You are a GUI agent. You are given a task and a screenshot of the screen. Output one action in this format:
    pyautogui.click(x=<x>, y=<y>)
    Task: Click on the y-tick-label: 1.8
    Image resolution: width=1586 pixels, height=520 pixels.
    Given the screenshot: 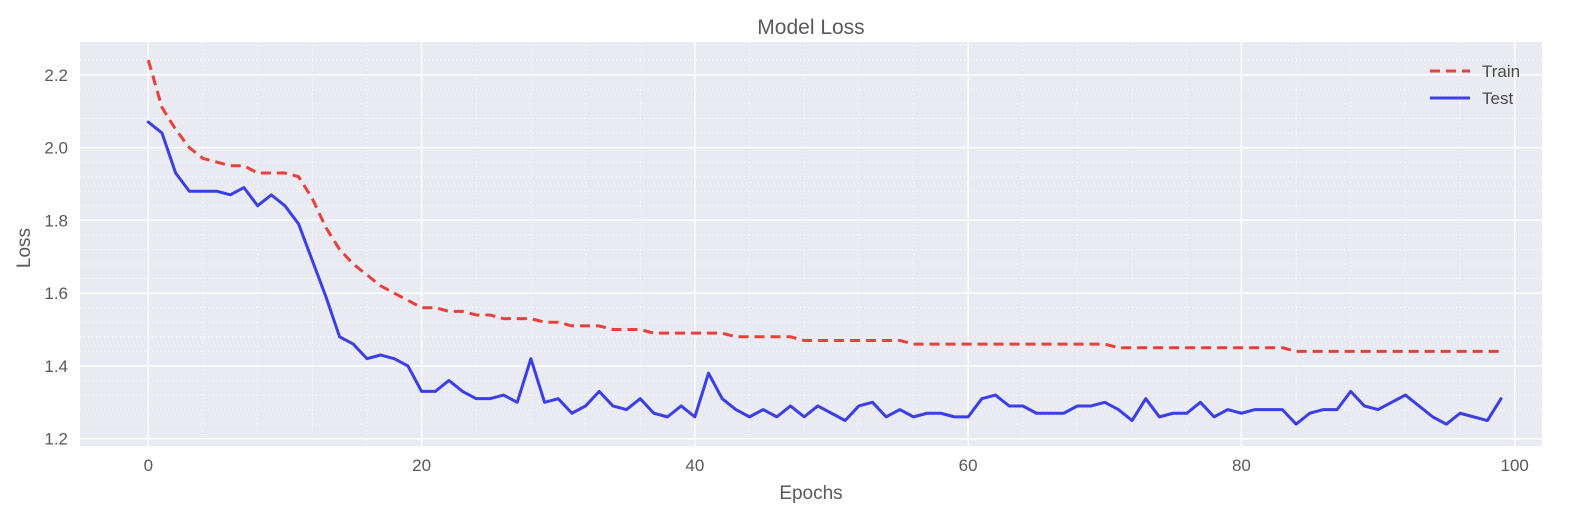 What is the action you would take?
    pyautogui.click(x=56, y=220)
    